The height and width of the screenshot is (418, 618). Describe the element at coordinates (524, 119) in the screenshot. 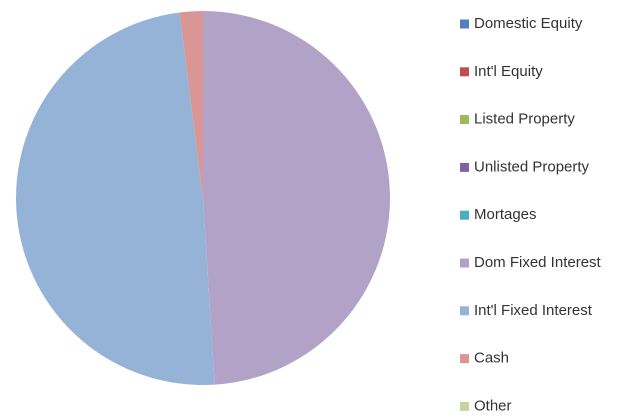

I see `legend-label: Listed Property` at that location.